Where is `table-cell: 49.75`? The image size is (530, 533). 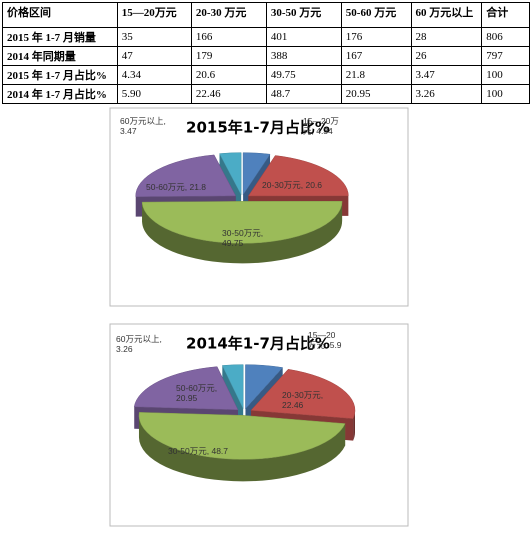 table-cell: 49.75 is located at coordinates (303, 75).